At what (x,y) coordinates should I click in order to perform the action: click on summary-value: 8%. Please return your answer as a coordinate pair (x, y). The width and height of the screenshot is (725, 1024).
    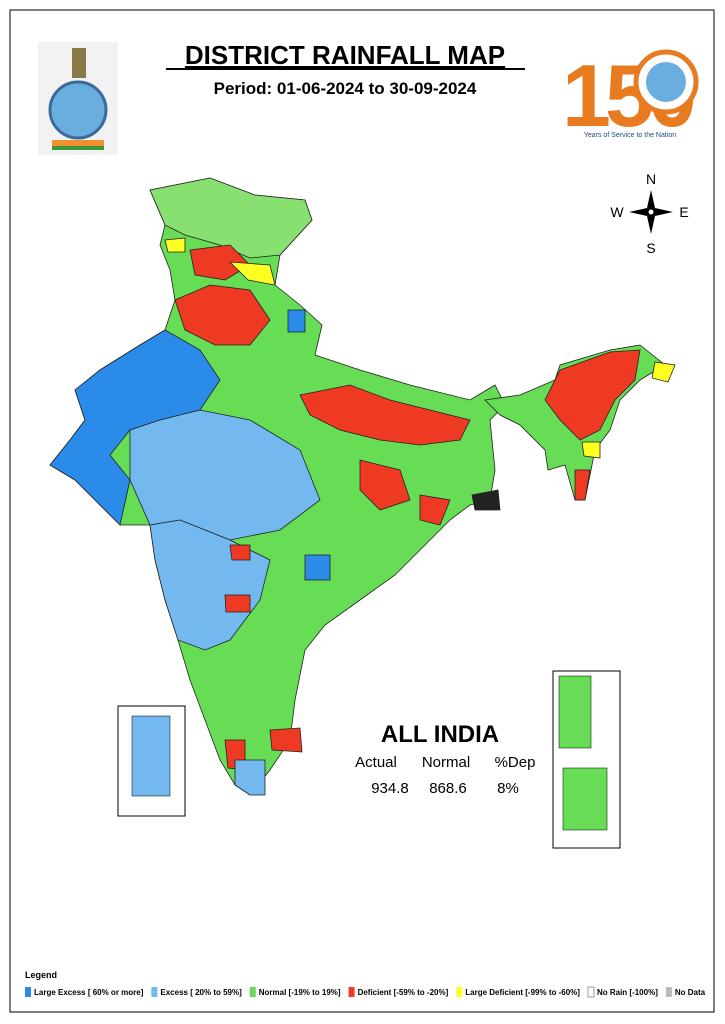
    Looking at the image, I should click on (508, 788).